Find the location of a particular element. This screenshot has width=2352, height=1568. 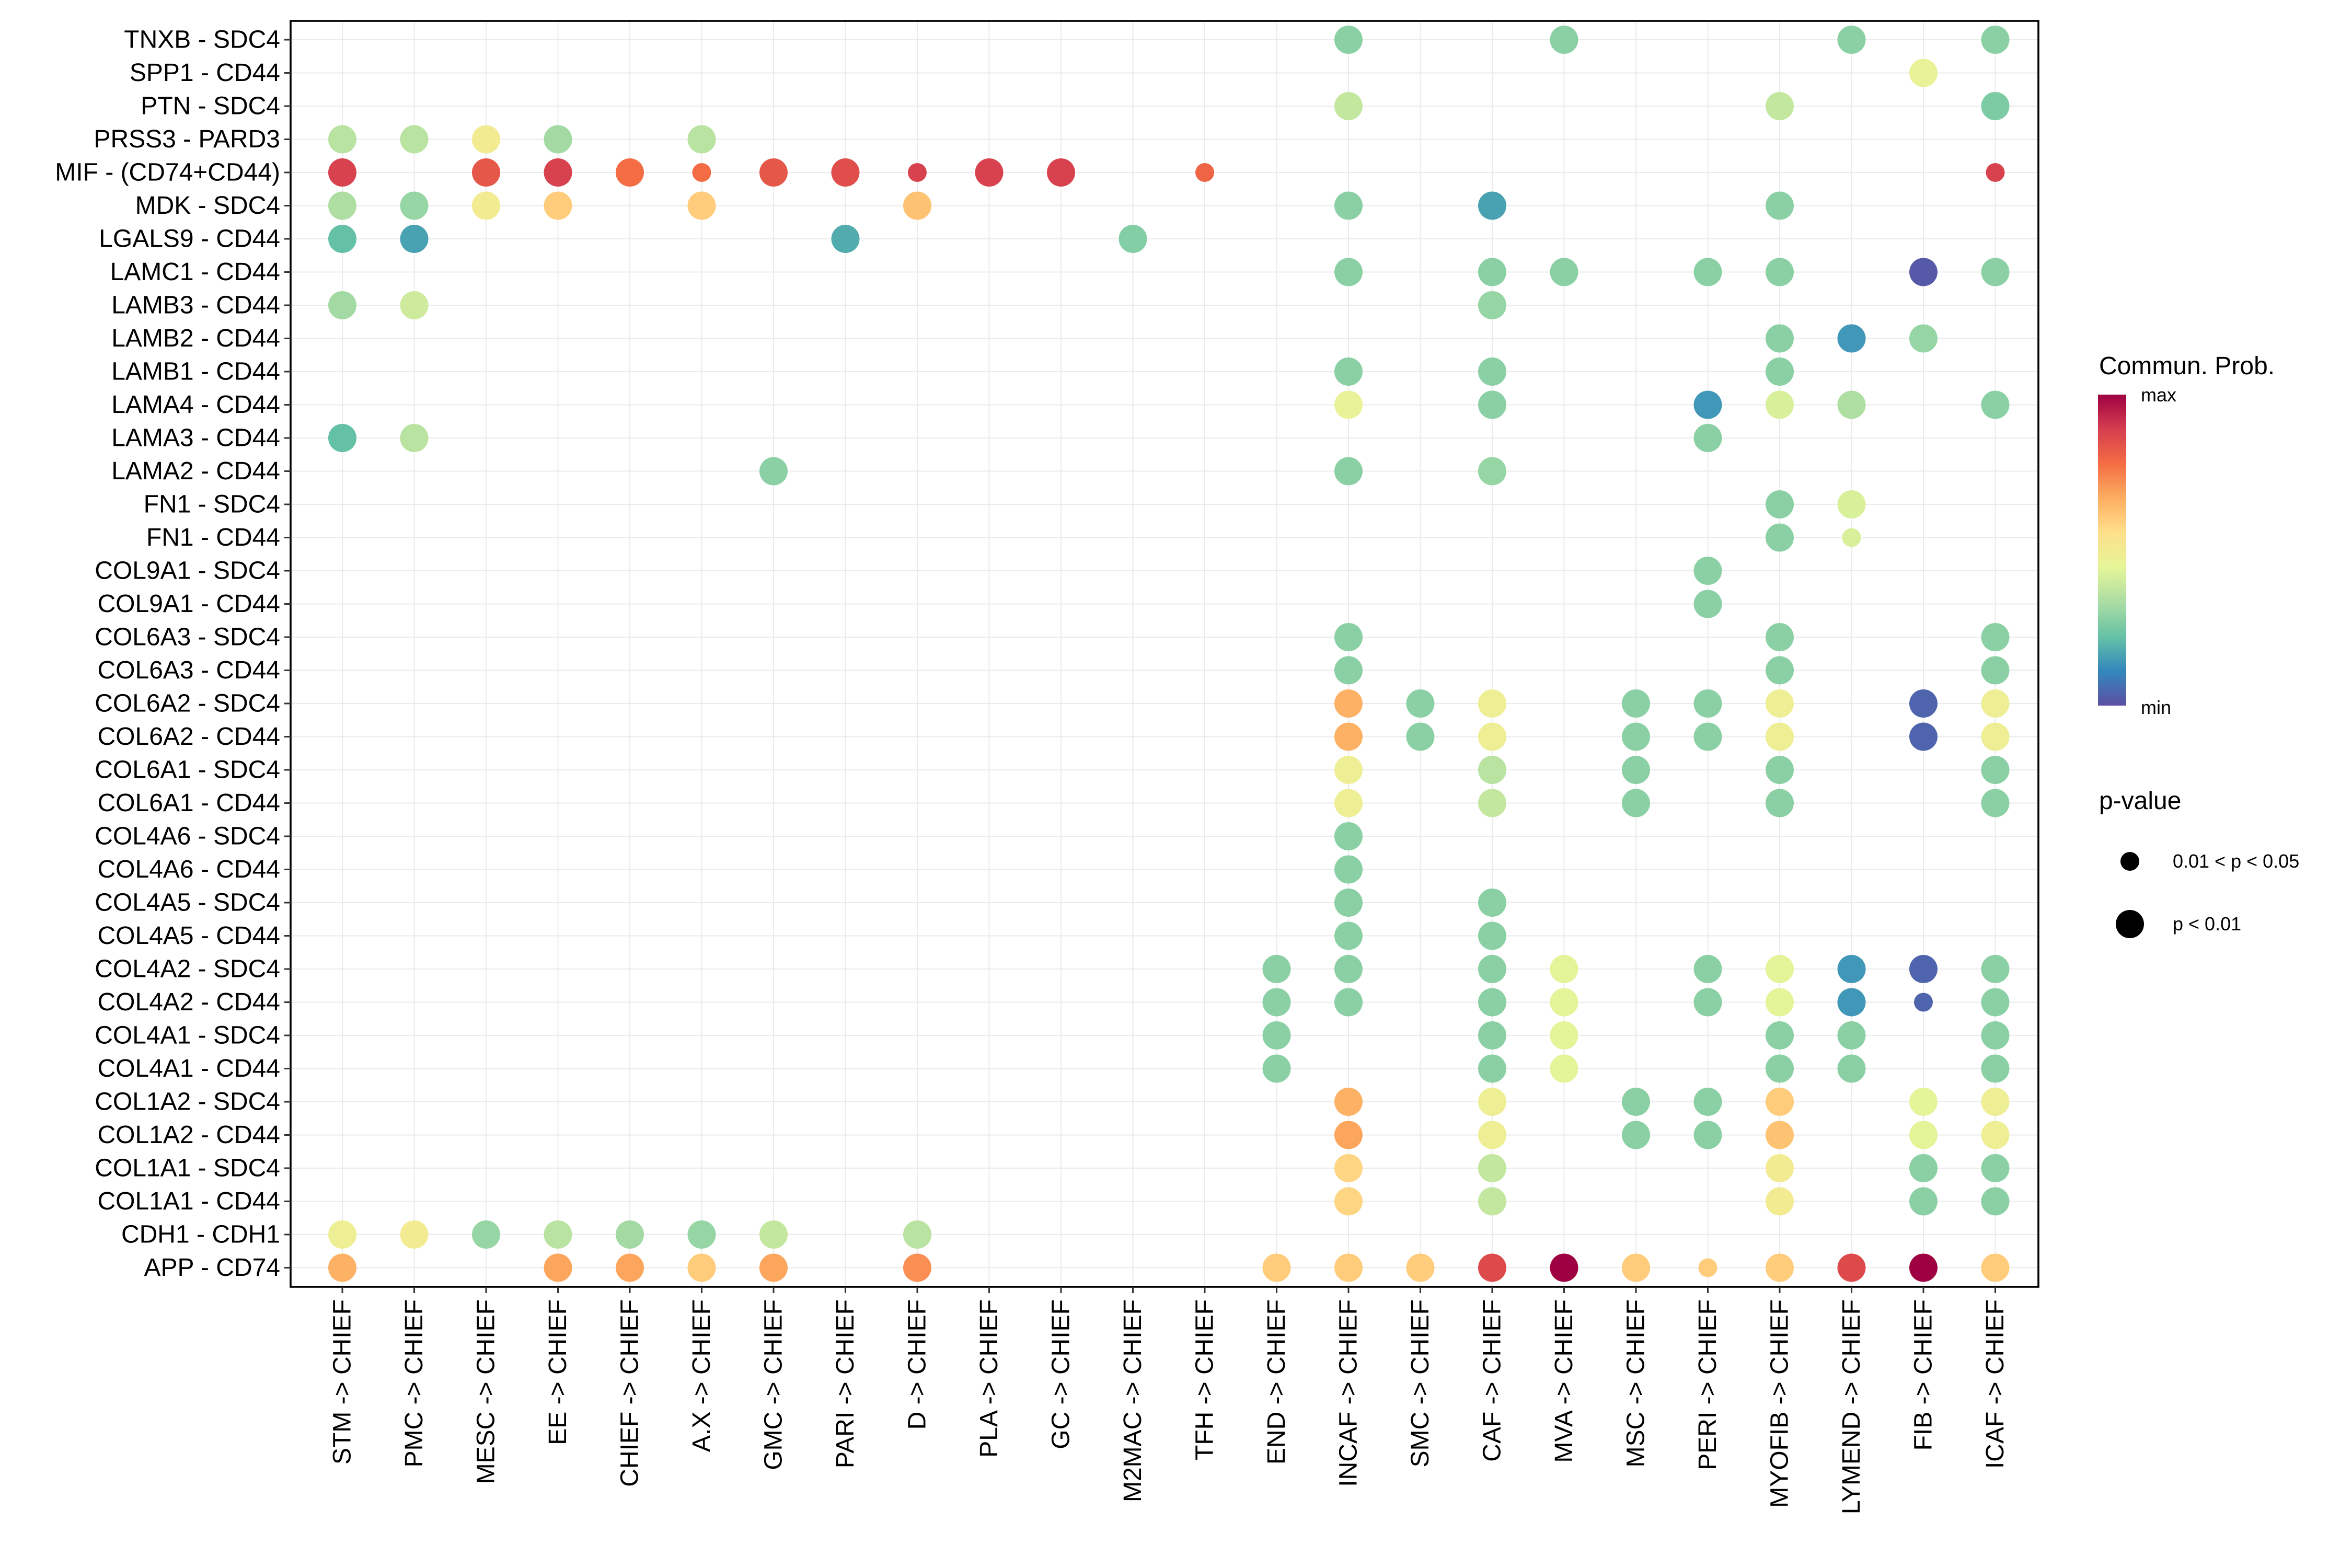

x-tick-label: M2MAC -> CHIEF is located at coordinates (1133, 1400).